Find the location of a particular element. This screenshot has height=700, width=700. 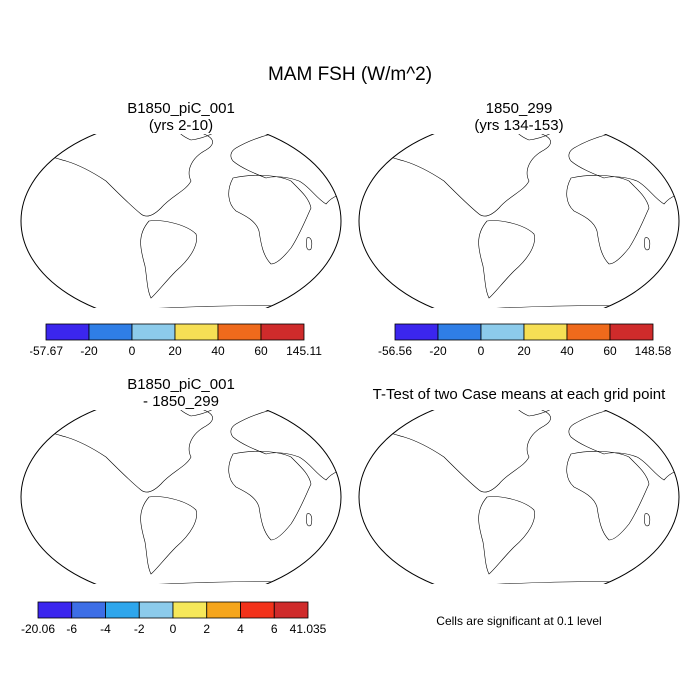

panel-3-colorbar: -20.06 -6 -4 -2 0 2 4 6 41.035 is located at coordinates (174, 618).